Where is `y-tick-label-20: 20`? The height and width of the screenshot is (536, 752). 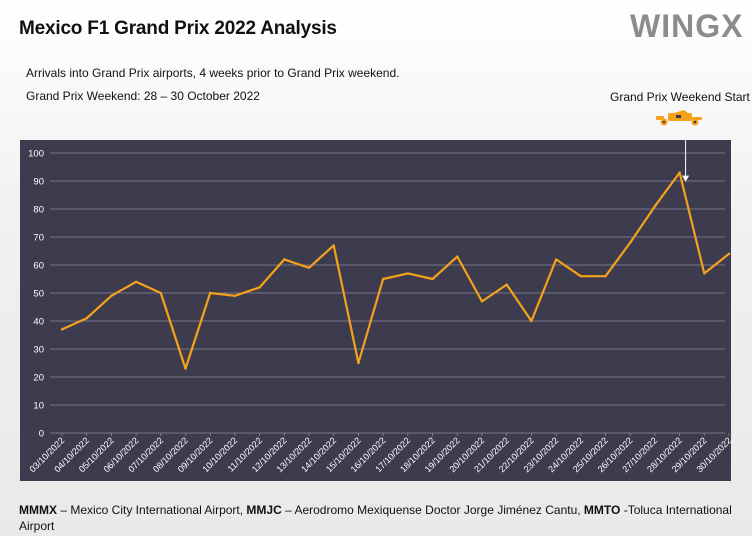
y-tick-label-20: 20 is located at coordinates (38, 378).